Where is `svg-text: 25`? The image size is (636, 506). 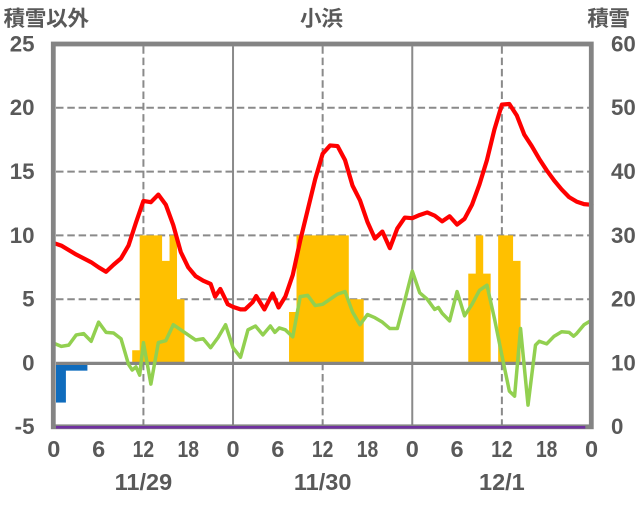
svg-text: 25 is located at coordinates (22, 43).